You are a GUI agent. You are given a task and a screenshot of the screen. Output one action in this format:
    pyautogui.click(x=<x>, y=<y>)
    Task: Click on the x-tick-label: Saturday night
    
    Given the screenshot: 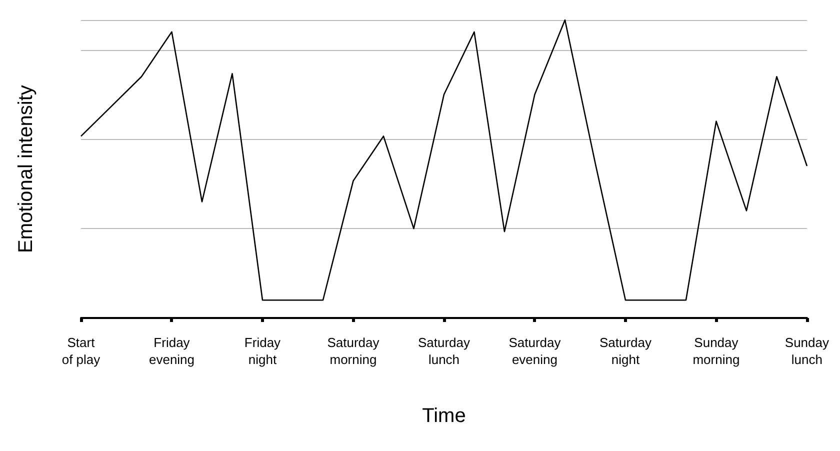 What is the action you would take?
    pyautogui.click(x=625, y=351)
    